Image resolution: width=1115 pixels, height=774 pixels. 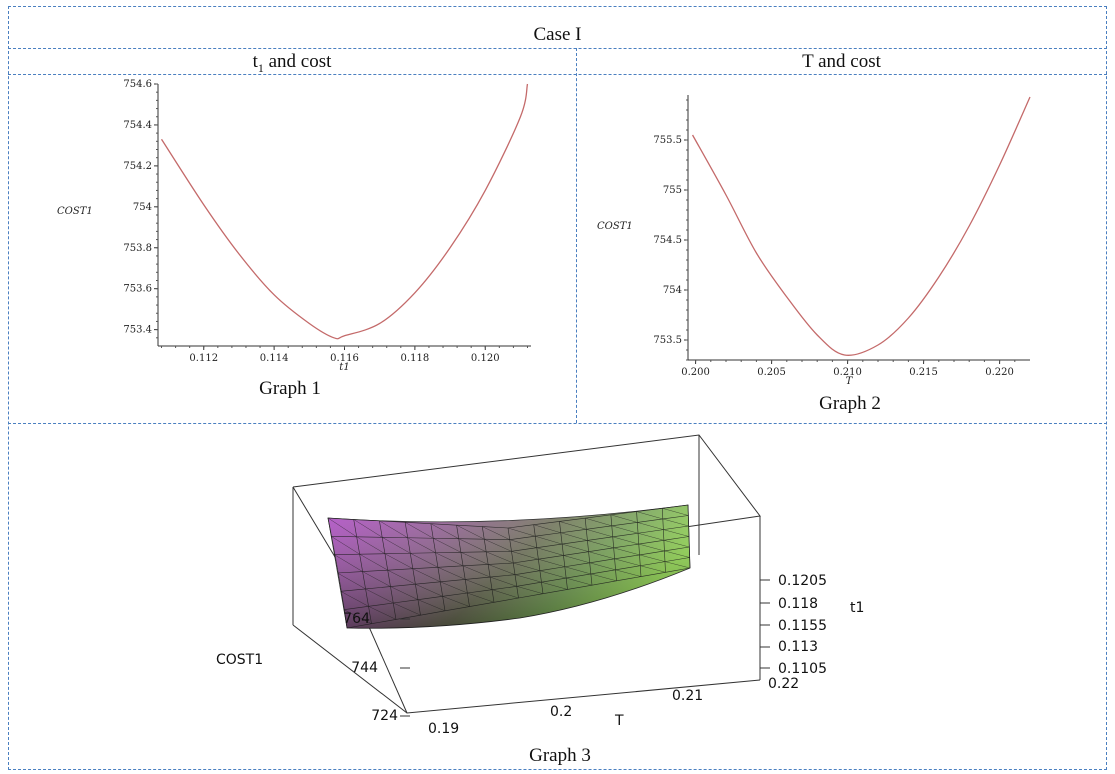 I want to click on col1-title-rest: and cost, so click(x=297, y=61).